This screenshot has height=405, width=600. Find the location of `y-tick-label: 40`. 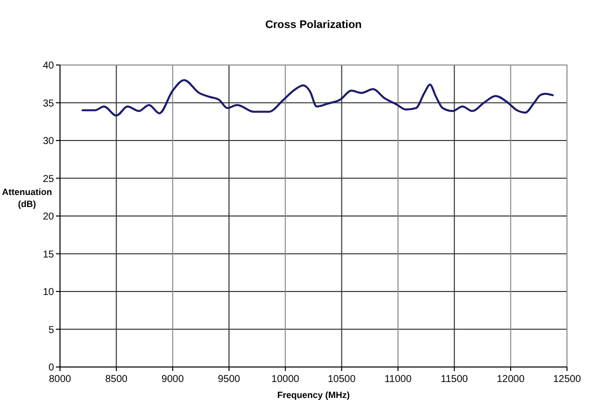

y-tick-label: 40 is located at coordinates (48, 66).